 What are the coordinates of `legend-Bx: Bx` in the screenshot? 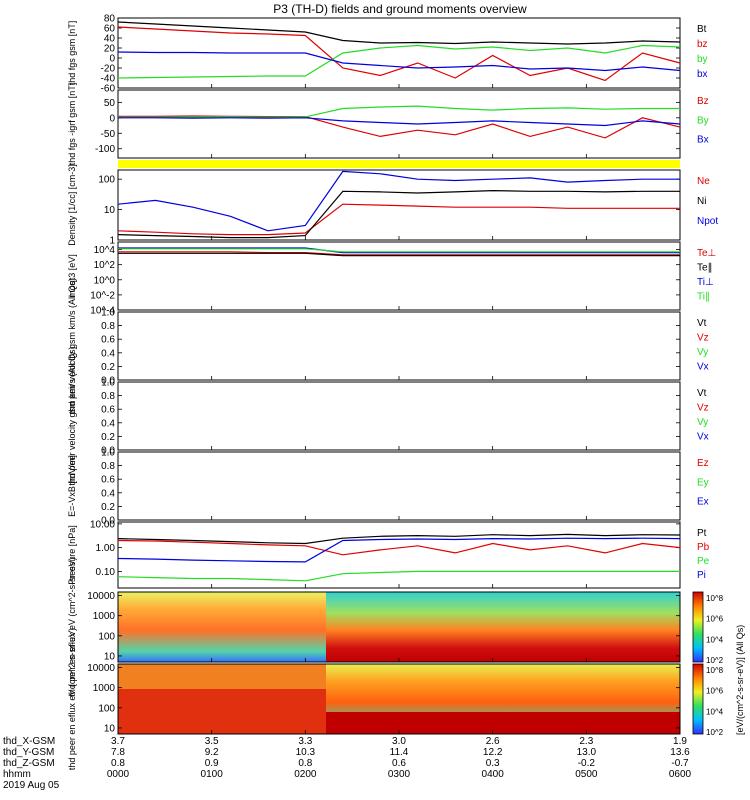 It's located at (703, 140).